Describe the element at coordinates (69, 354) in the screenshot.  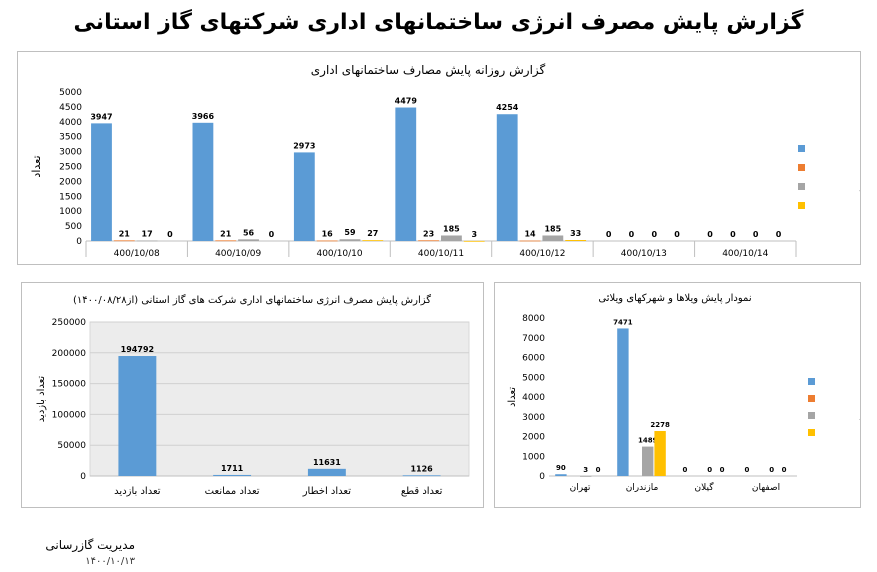
I see `y-tick-label: 200000` at that location.